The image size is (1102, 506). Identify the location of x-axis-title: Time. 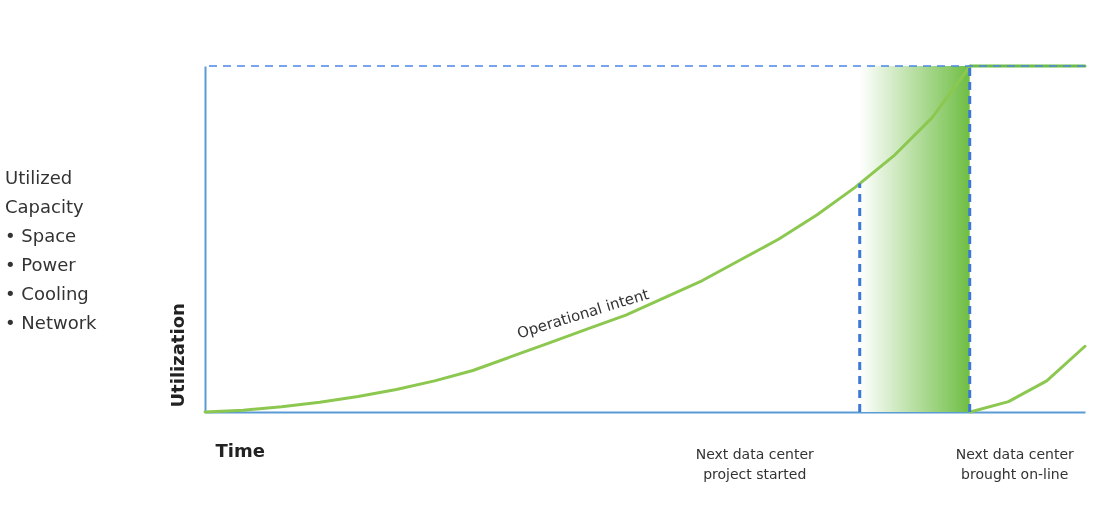
(240, 450).